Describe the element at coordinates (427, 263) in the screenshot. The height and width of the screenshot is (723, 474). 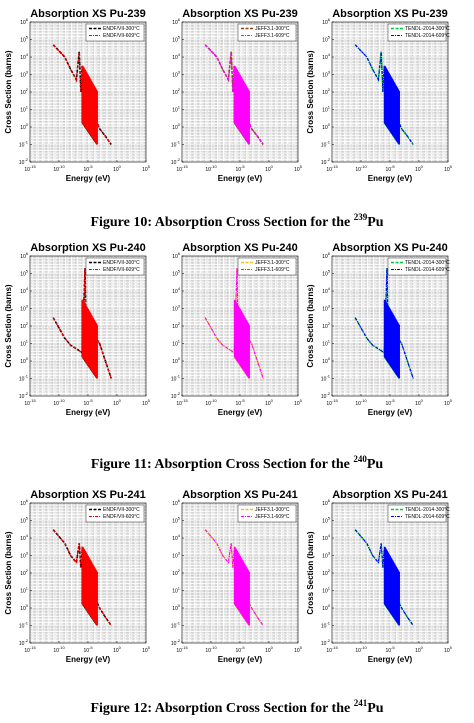
I see `legend-entry: TENDL-2014-300°C` at that location.